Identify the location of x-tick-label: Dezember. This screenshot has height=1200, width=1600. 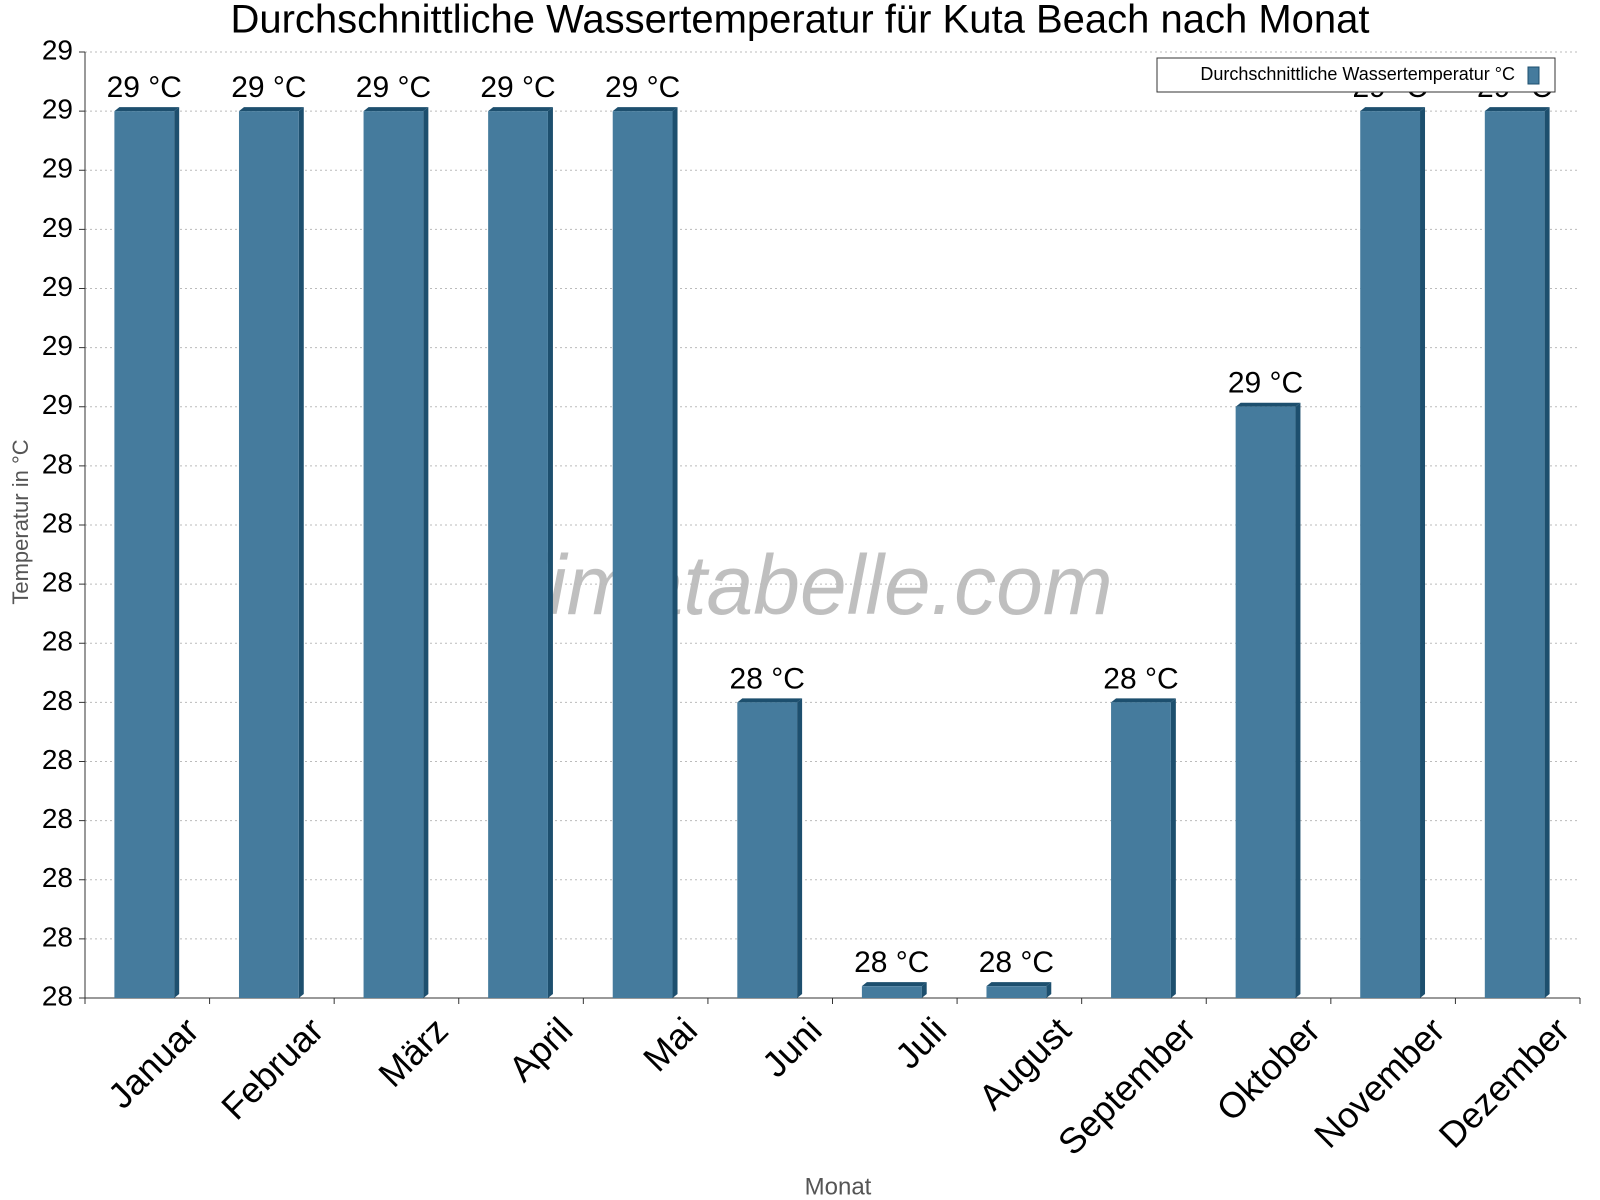
(1504, 1082).